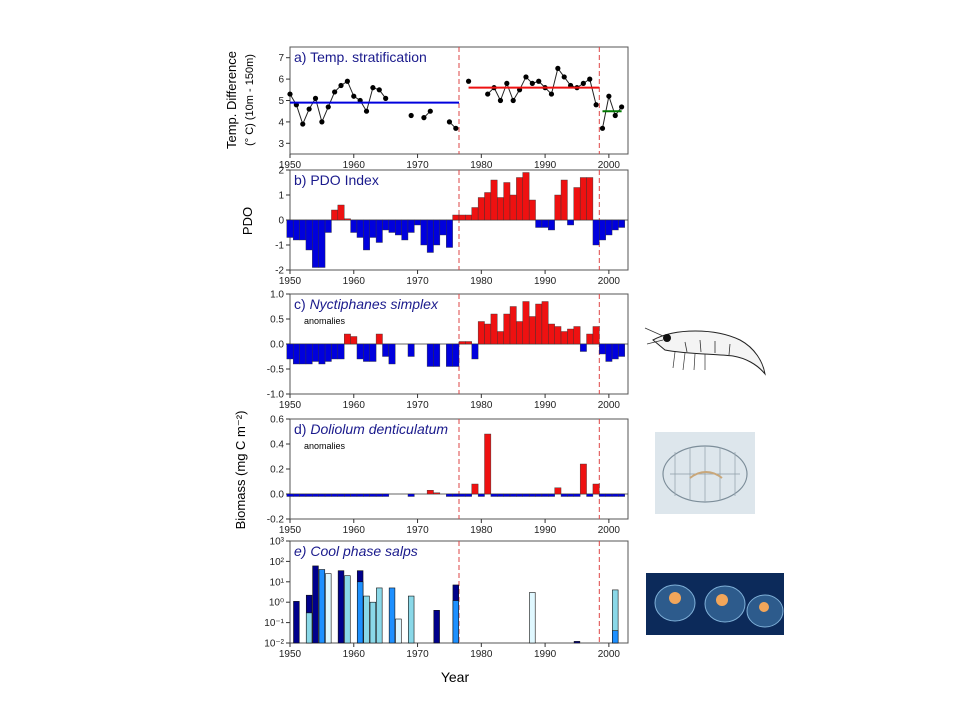 Image resolution: width=960 pixels, height=720 pixels. Describe the element at coordinates (279, 271) in the screenshot. I see `ytick-label: -2` at that location.